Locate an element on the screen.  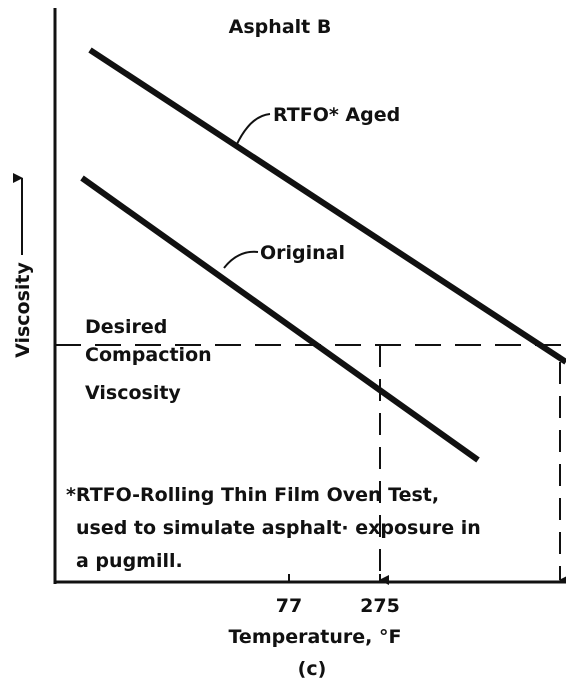
x-tick-label: 77 is located at coordinates (289, 606).